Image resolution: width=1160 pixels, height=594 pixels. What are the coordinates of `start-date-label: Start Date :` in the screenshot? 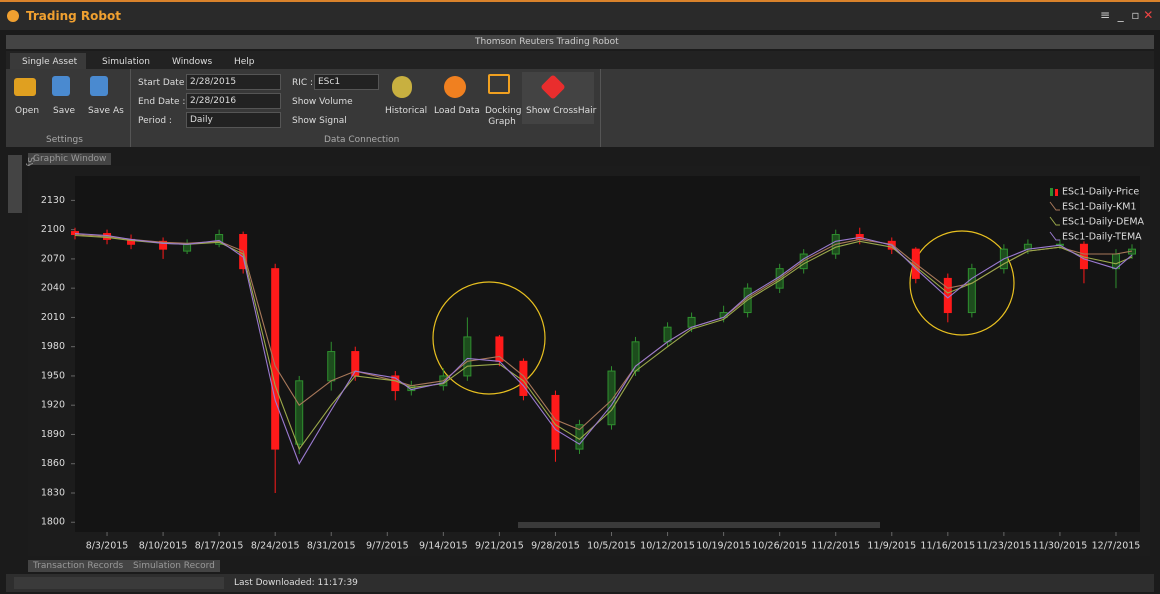 It's located at (164, 83).